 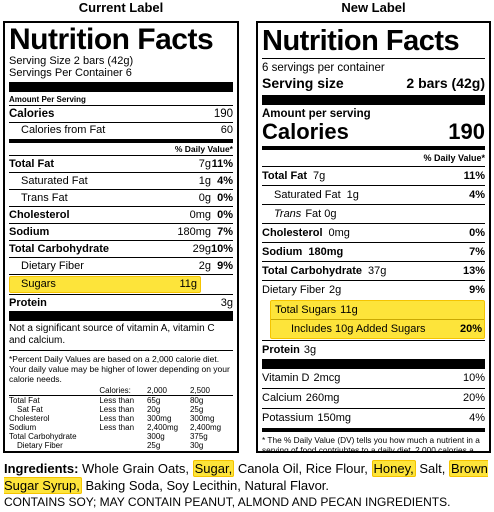 I want to click on current-total-carb-row: Total Carbohydrate 29g10%, so click(x=121, y=248).